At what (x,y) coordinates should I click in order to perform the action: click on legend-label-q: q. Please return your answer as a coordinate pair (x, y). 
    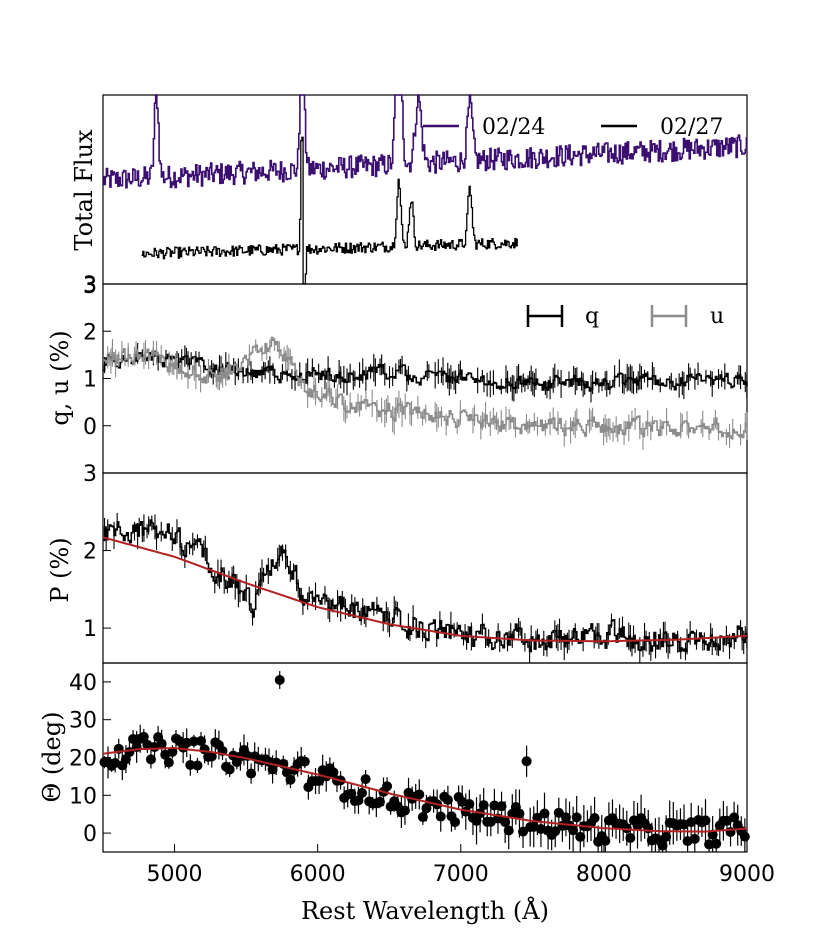
    Looking at the image, I should click on (592, 316).